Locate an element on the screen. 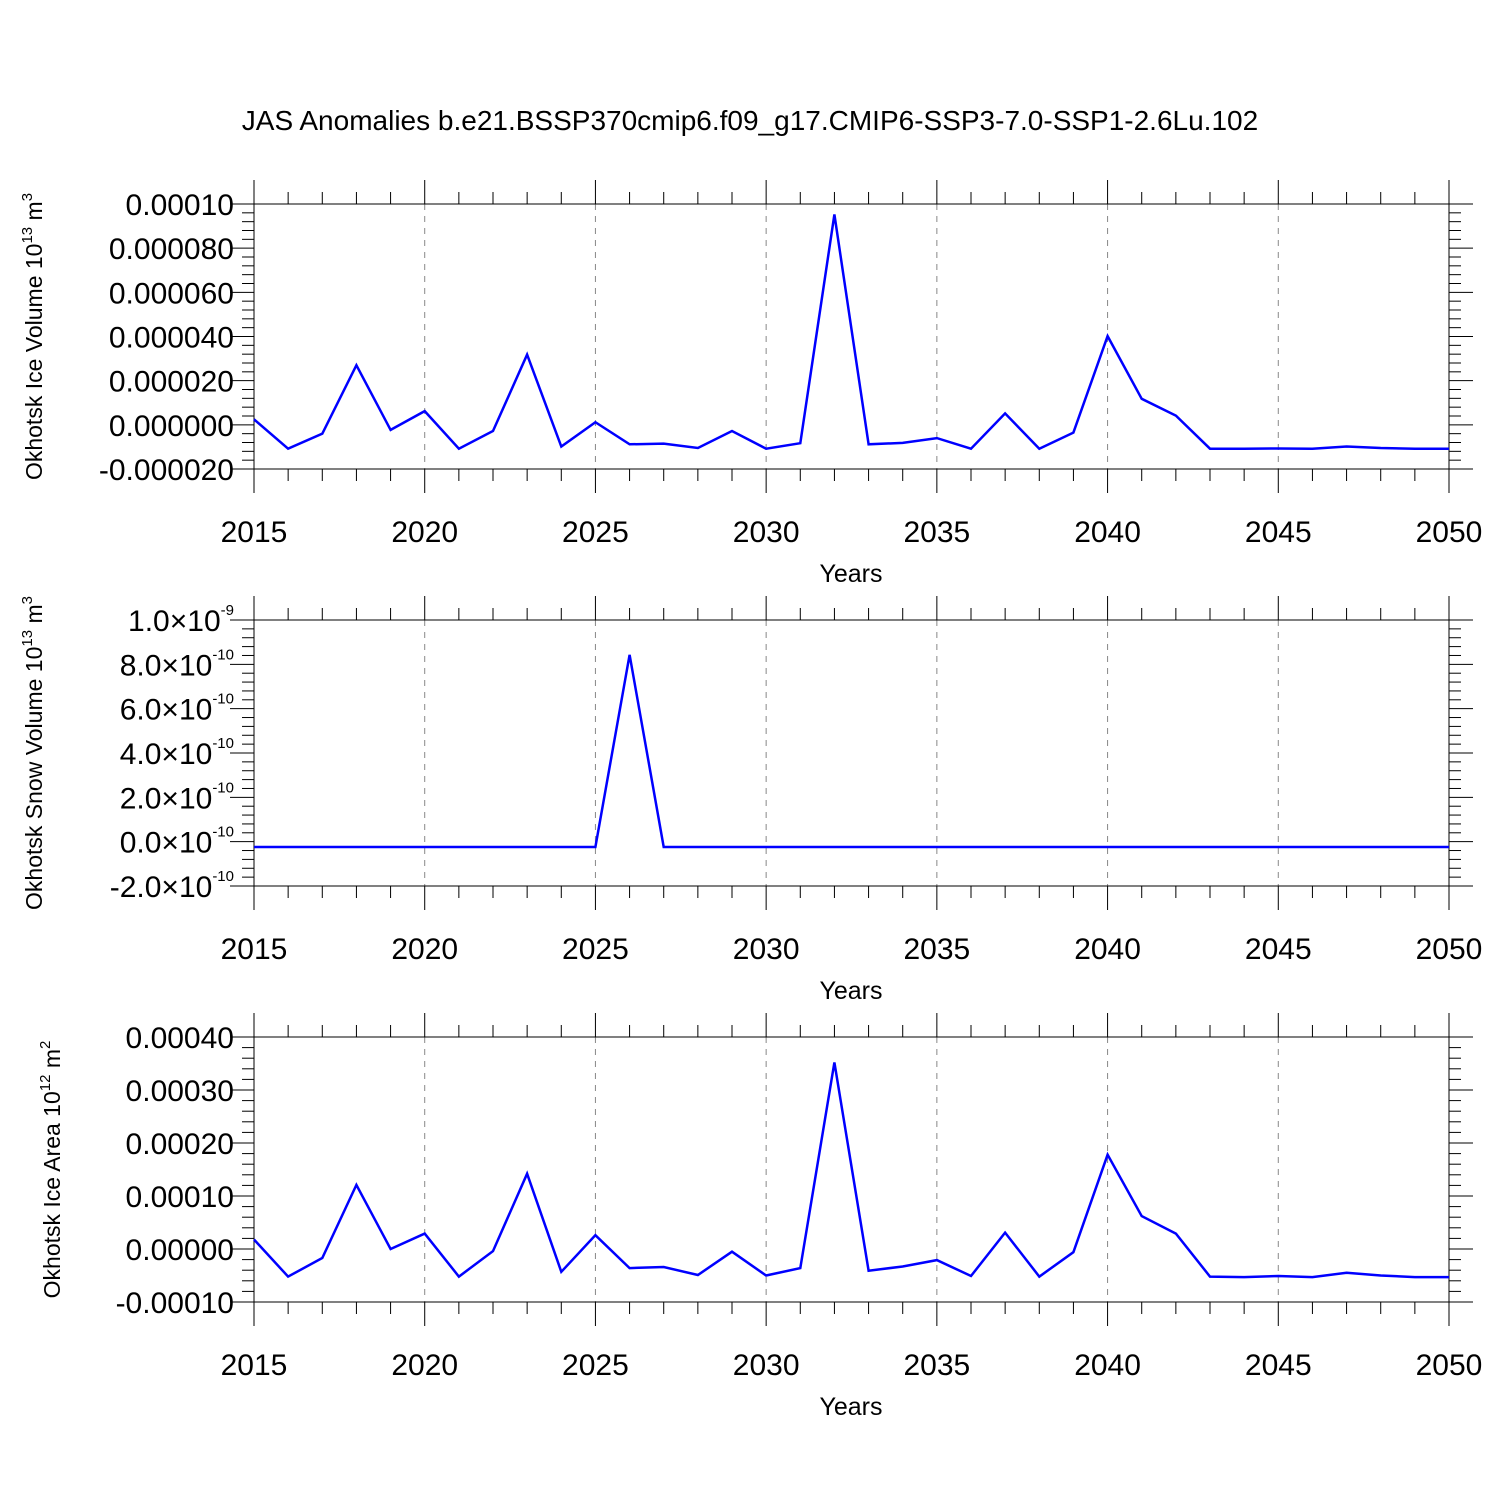  y-tick-label: 0.00040 is located at coordinates (180, 1038).